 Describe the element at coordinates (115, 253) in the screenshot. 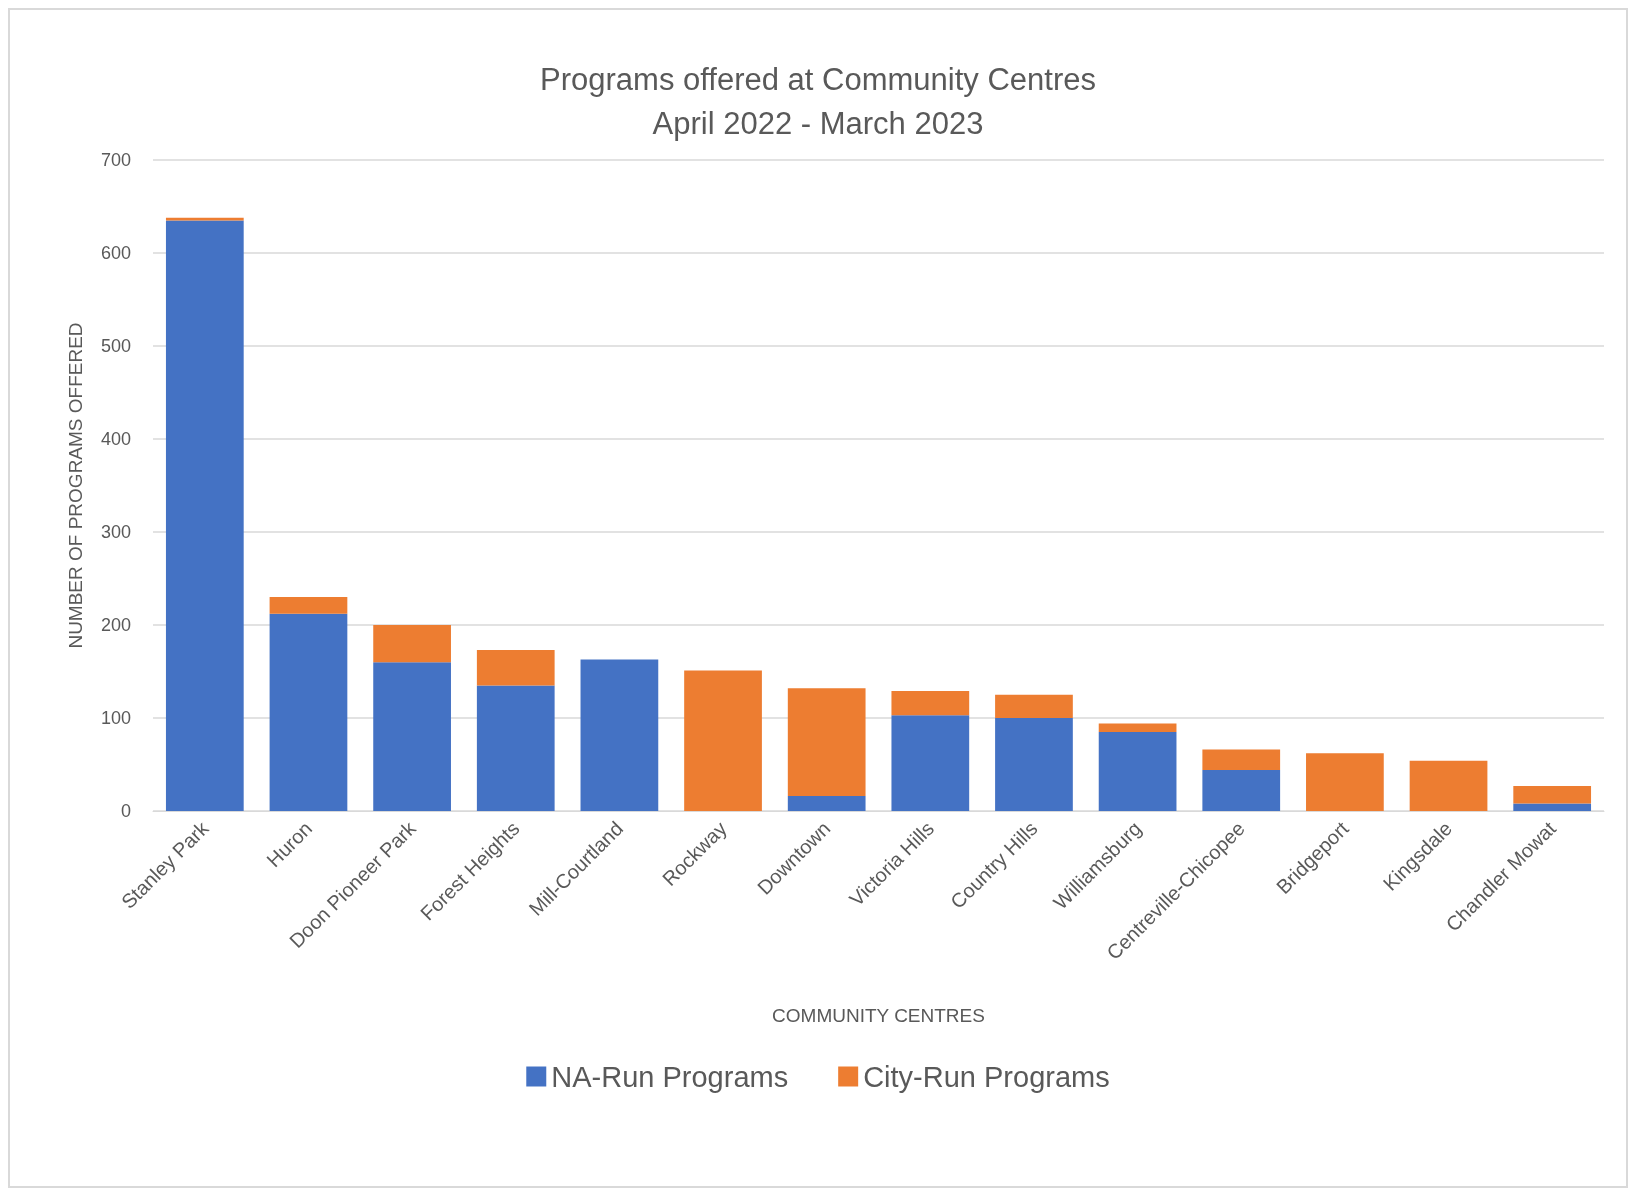

I see `y-tick-label: 600` at that location.